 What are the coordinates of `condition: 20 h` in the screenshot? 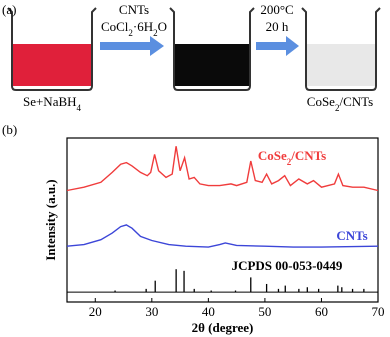 It's located at (277, 26).